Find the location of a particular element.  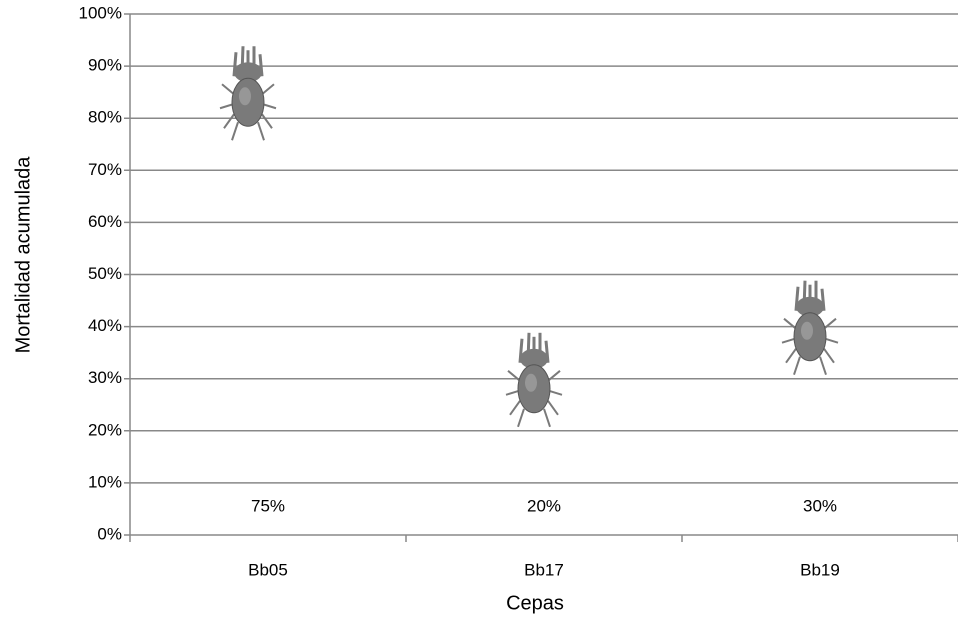

y-tick-label: 70% is located at coordinates (105, 169).